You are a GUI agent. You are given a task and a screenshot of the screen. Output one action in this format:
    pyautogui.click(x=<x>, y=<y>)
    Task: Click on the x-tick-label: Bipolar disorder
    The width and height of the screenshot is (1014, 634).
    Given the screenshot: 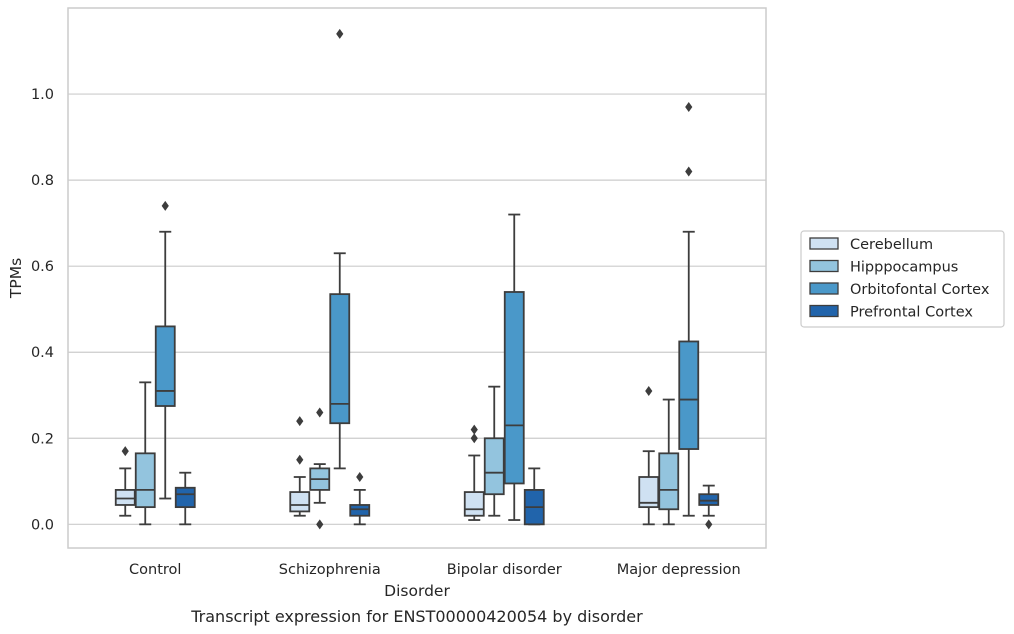 What is the action you would take?
    pyautogui.click(x=504, y=570)
    